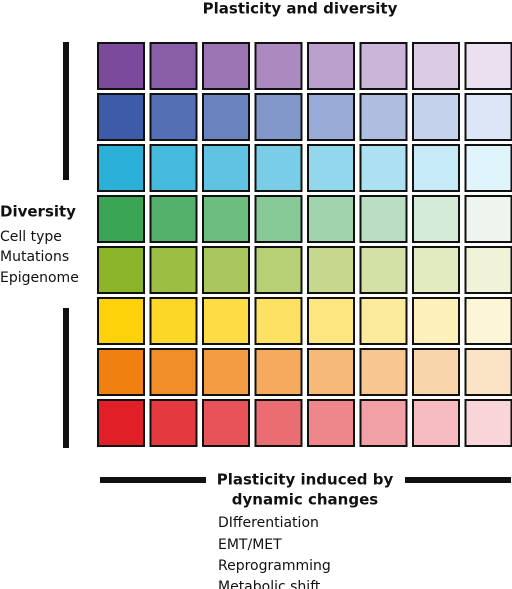  What do you see at coordinates (250, 545) in the screenshot?
I see `bottom-item: EMT/MET` at bounding box center [250, 545].